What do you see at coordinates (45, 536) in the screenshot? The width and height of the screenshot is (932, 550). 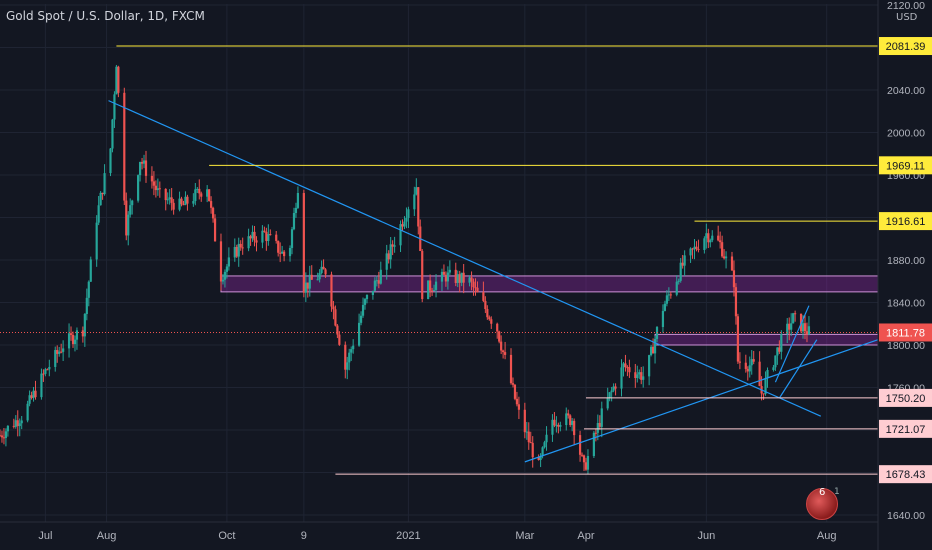 I see `time-tick-label: Jul` at bounding box center [45, 536].